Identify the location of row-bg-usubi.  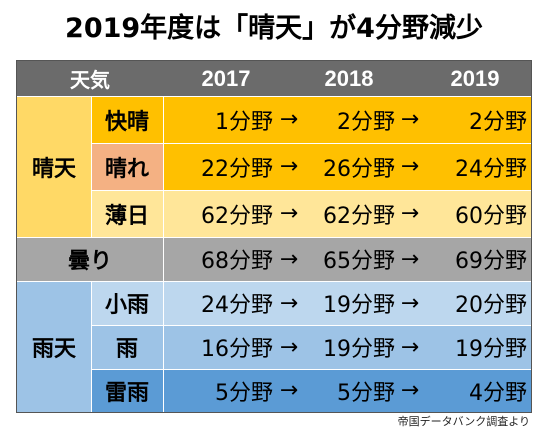
(347, 213).